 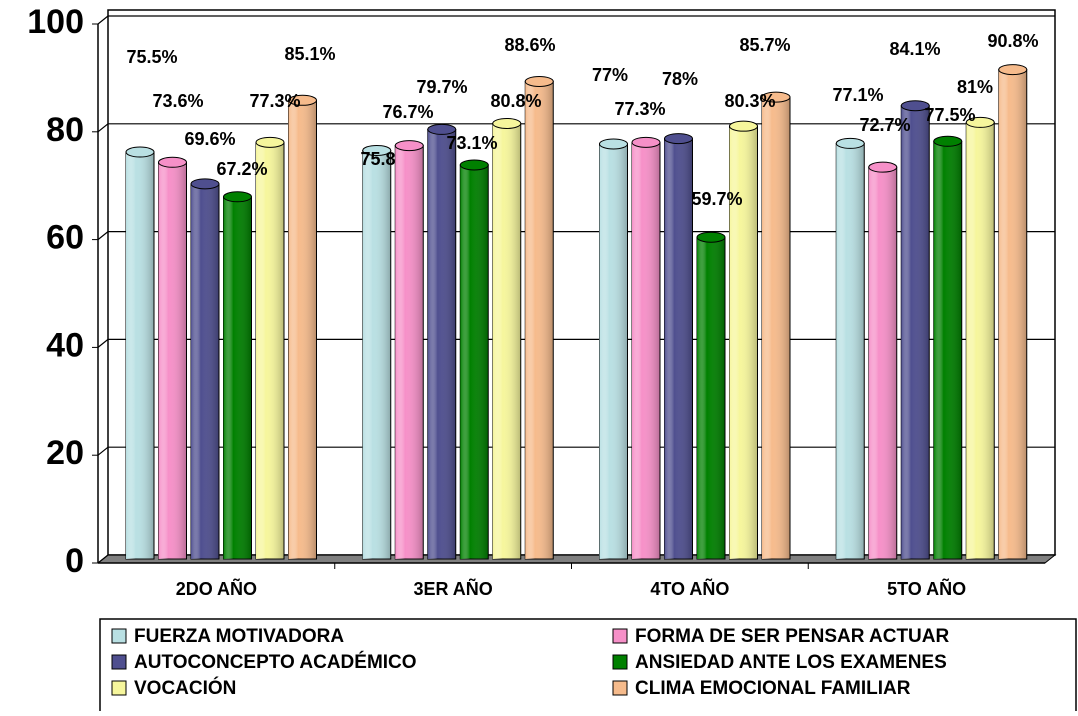 I want to click on y-tick-label: 100, so click(x=55, y=22).